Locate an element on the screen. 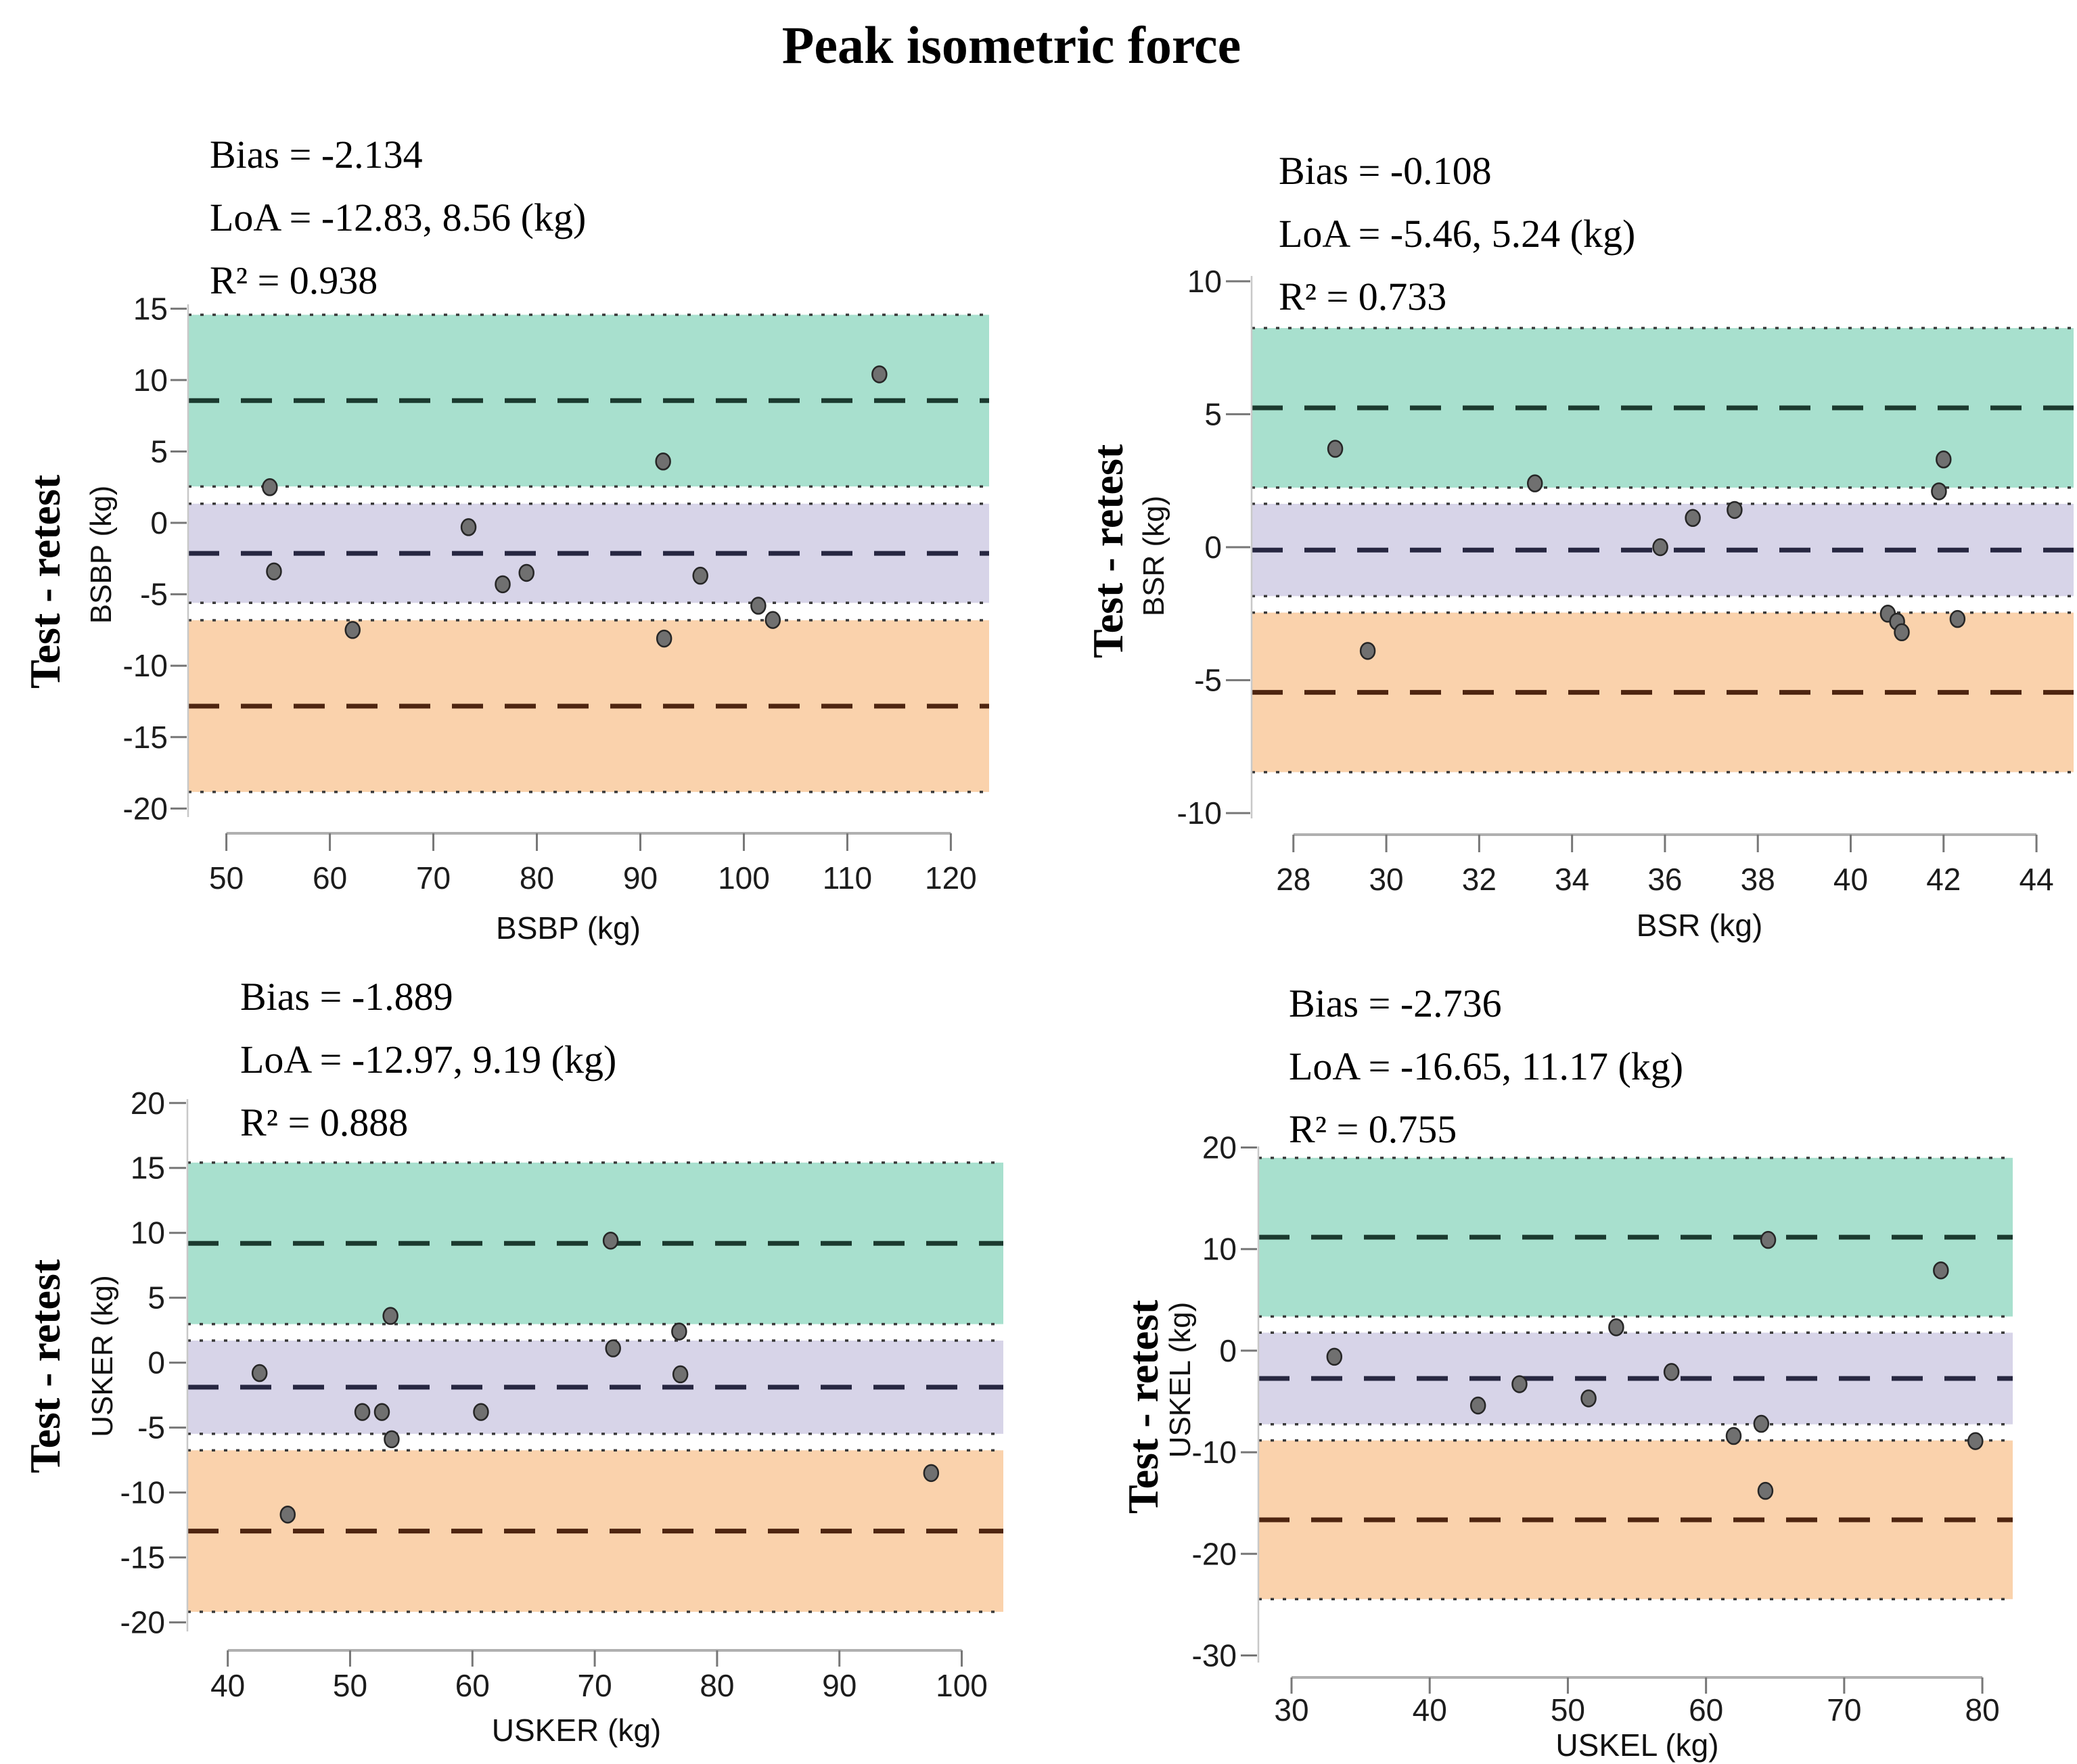 The image size is (2077, 1764). figure-title: Peak isometric force is located at coordinates (1011, 45).